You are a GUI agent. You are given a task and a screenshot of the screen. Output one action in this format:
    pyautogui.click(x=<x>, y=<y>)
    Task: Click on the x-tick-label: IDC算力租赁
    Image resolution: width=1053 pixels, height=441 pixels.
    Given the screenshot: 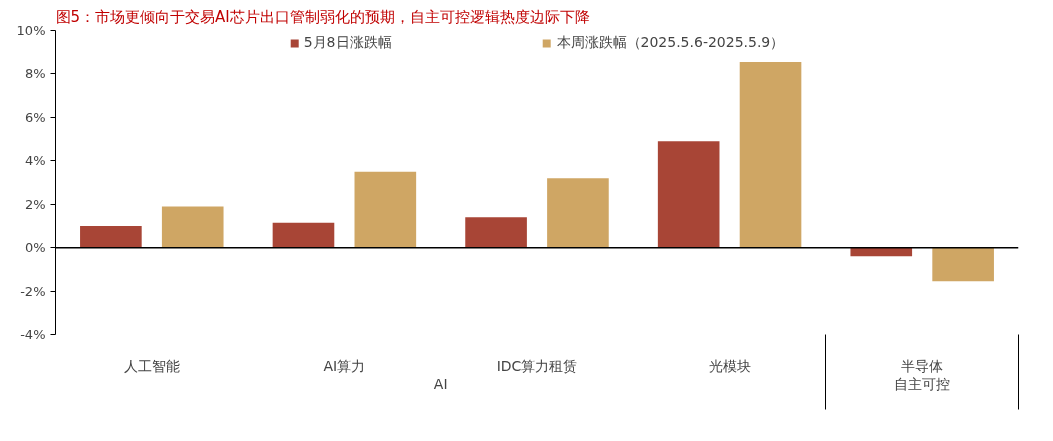 What is the action you would take?
    pyautogui.click(x=537, y=365)
    